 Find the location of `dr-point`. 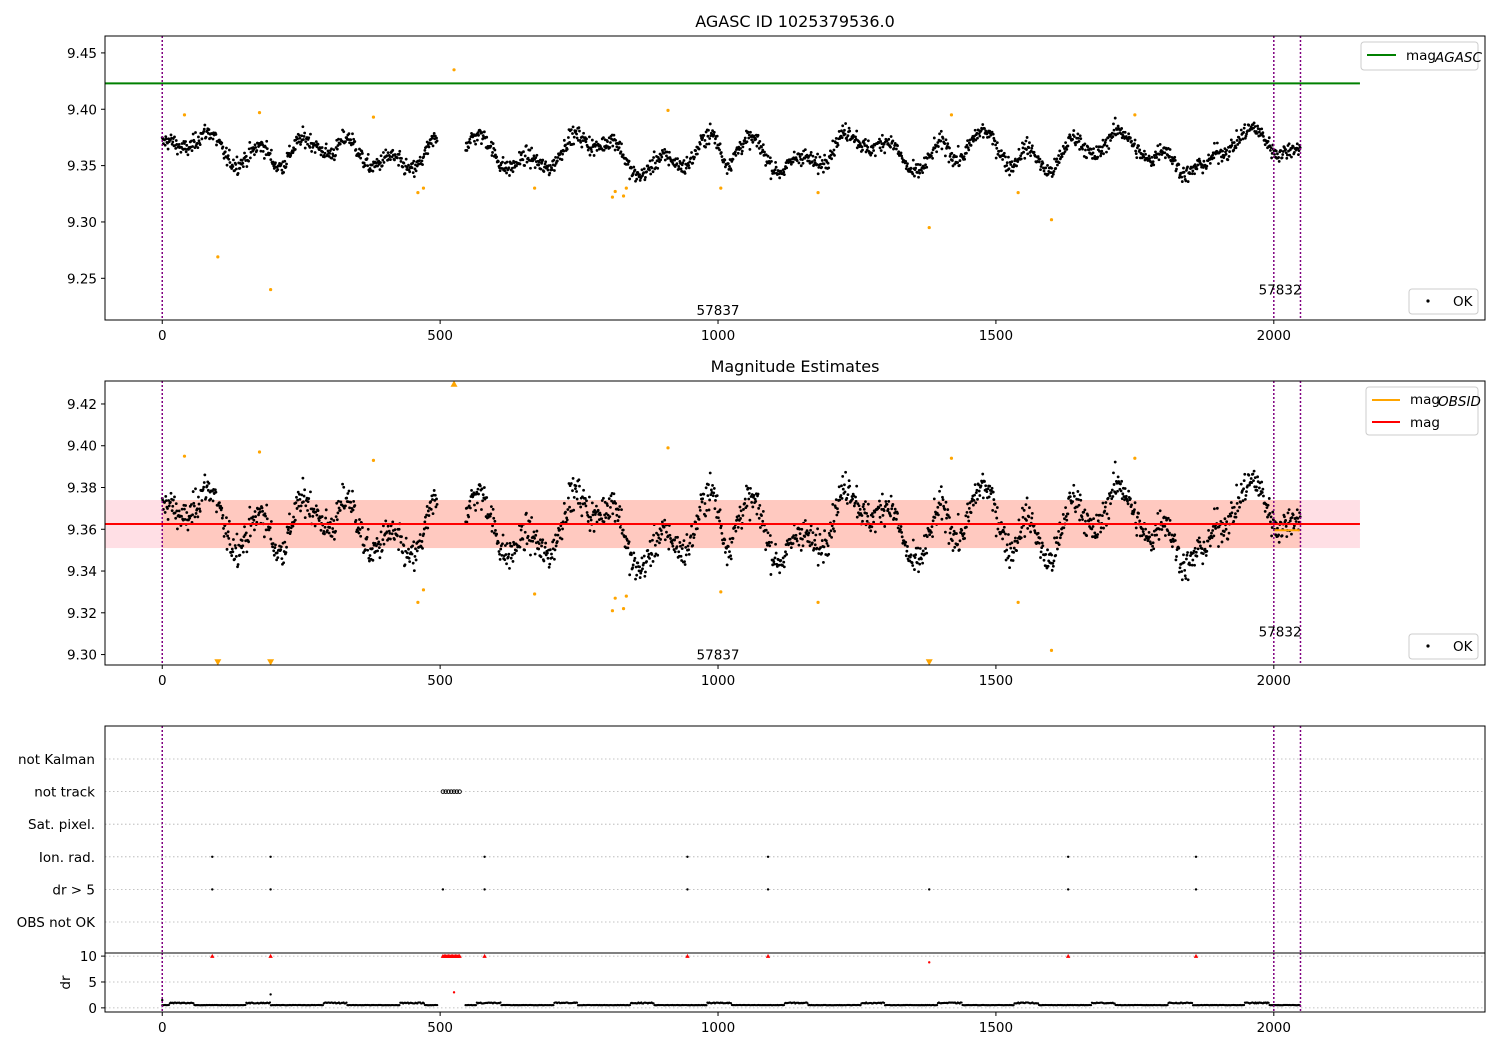

dr-point is located at coordinates (706, 1005).